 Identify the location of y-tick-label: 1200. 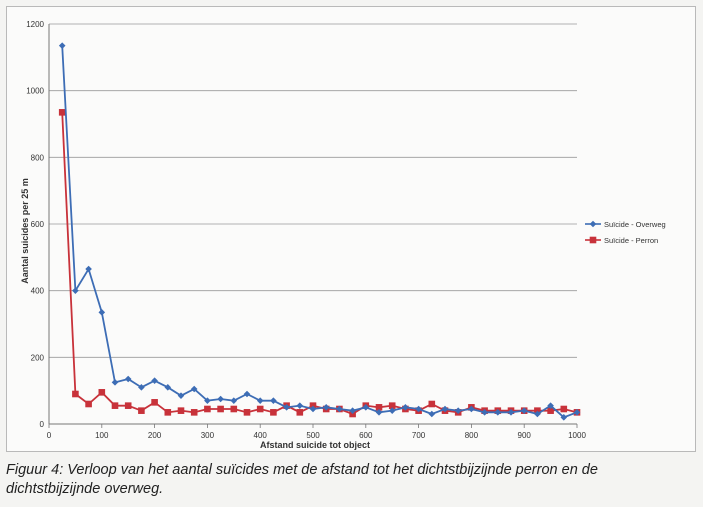
(35, 24).